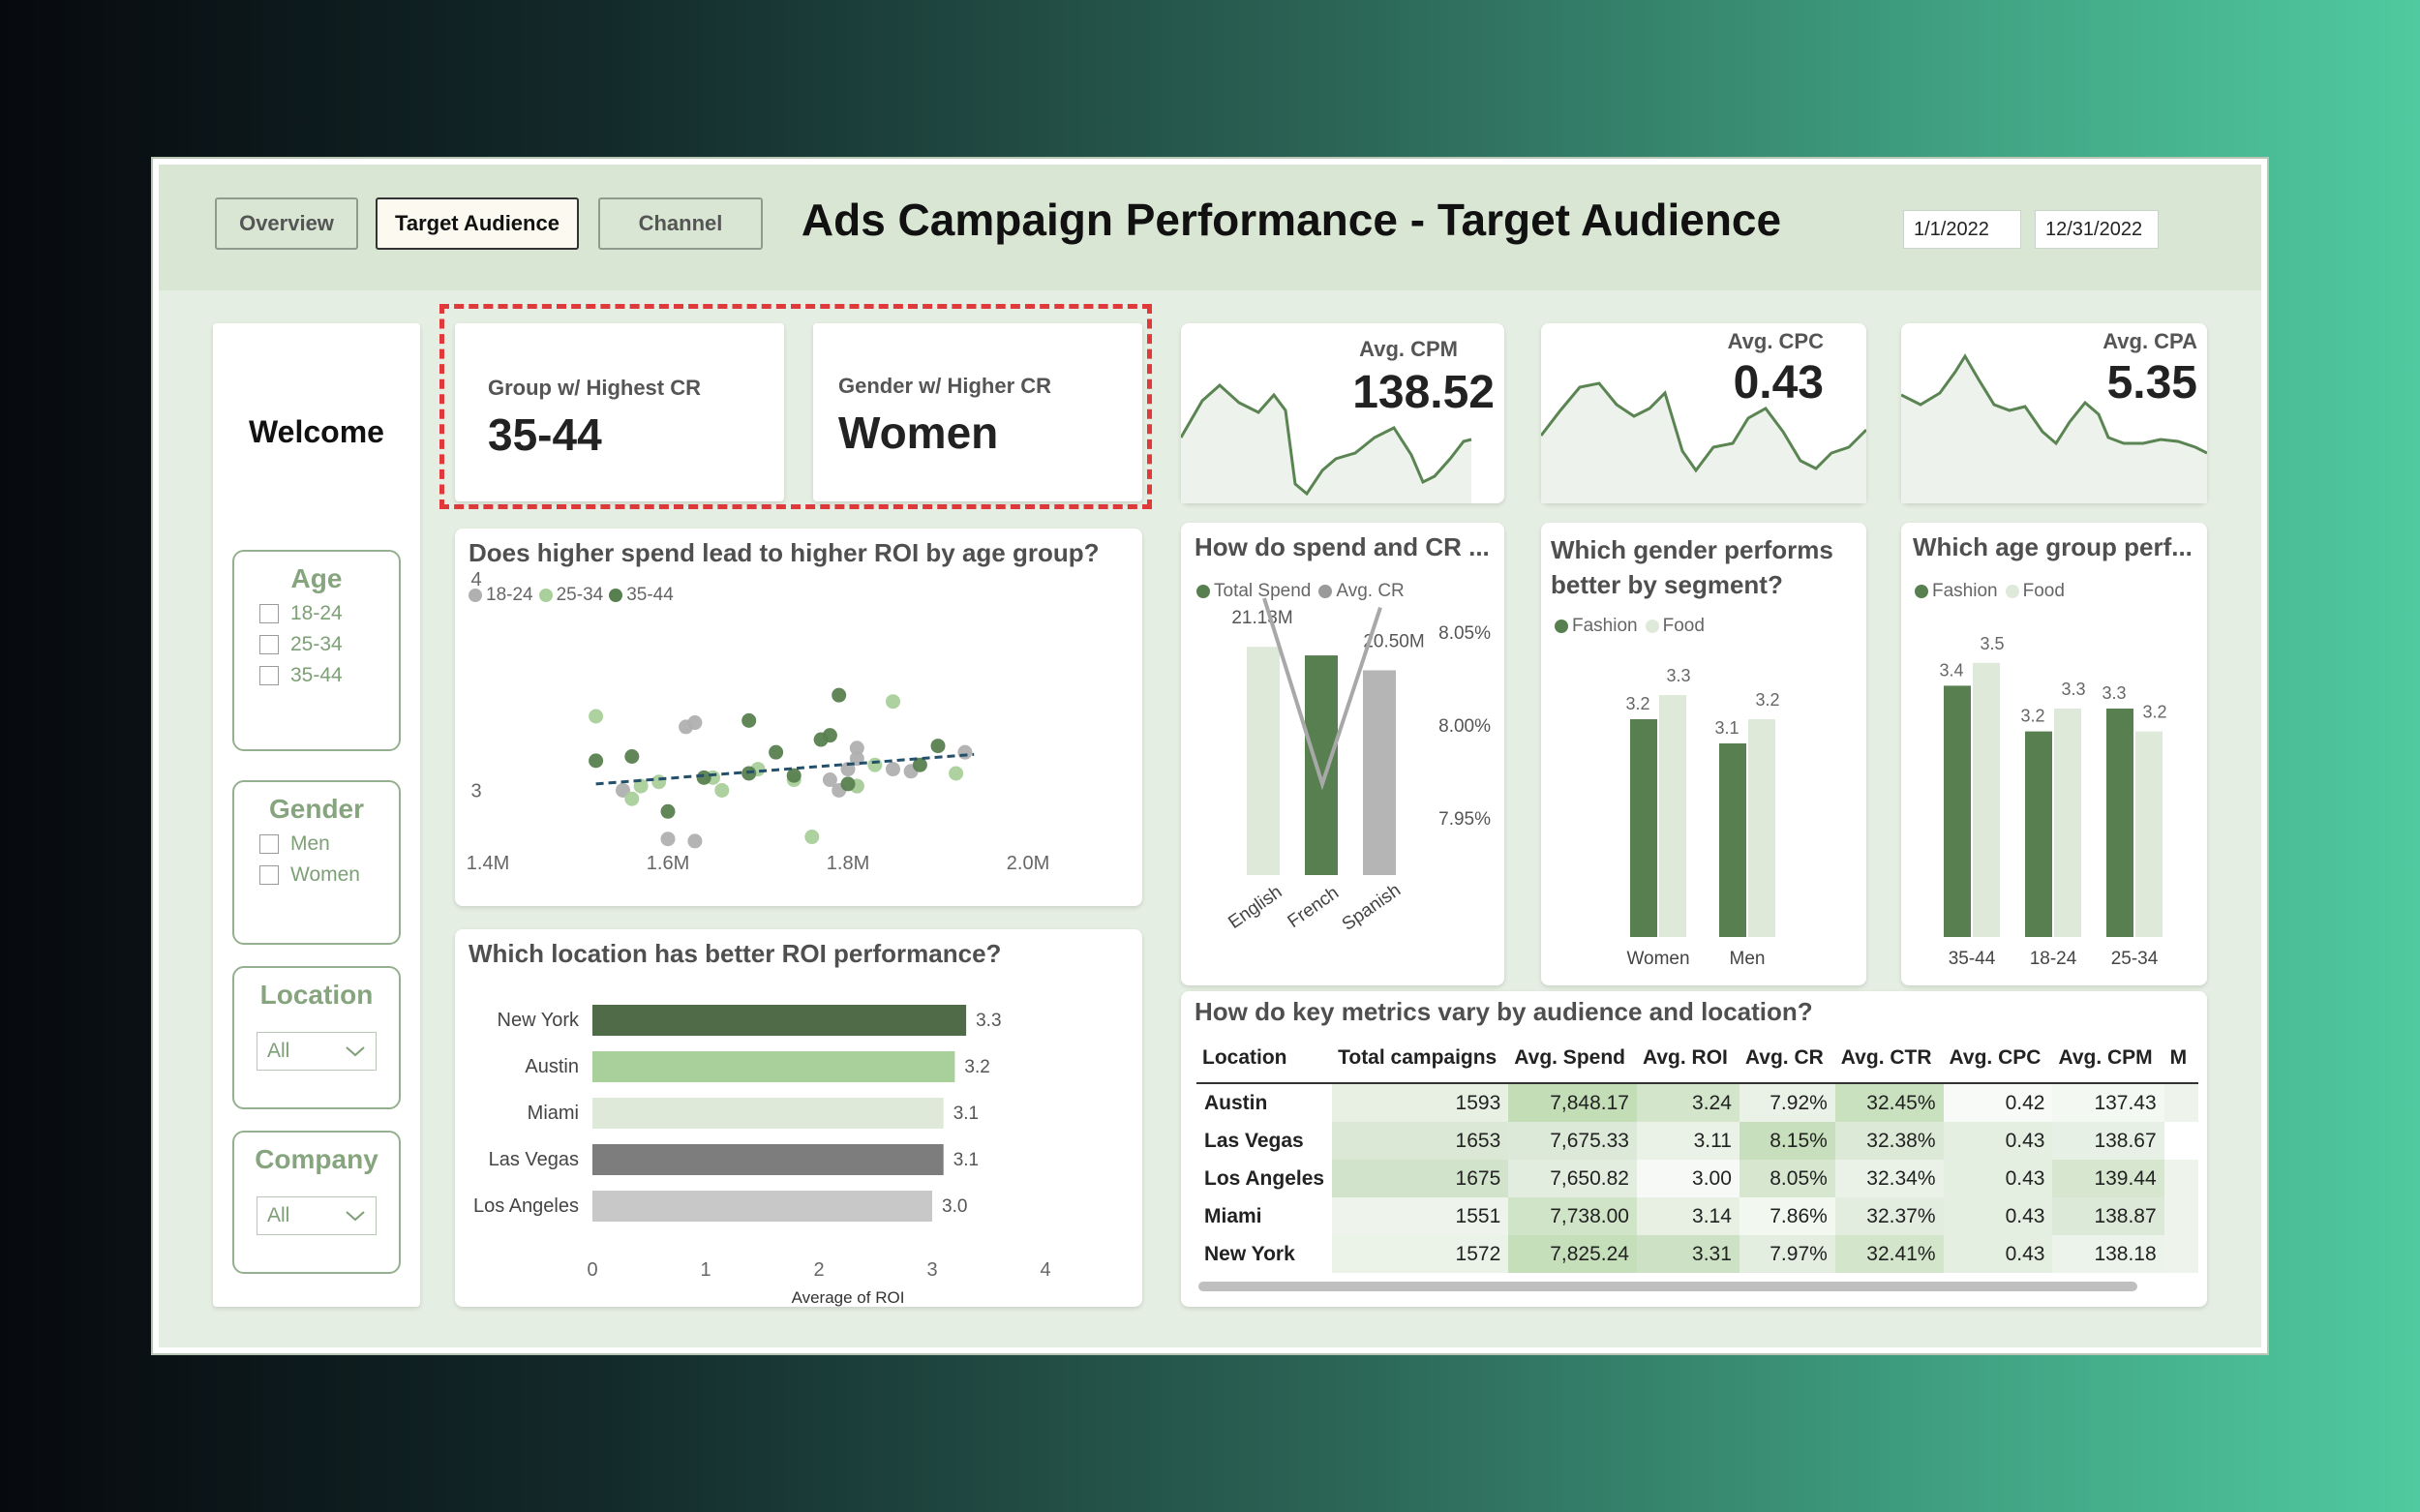  I want to click on table-cell: 7,825.24, so click(1572, 1254).